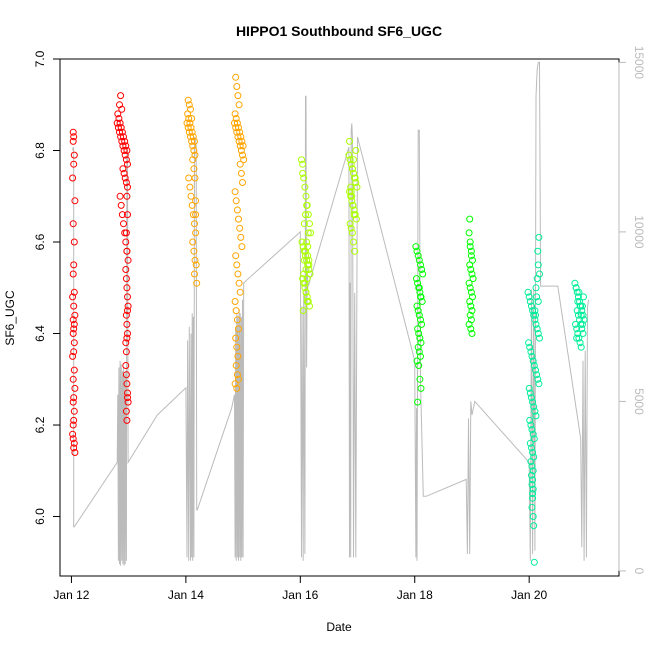 Image resolution: width=650 pixels, height=650 pixels. What do you see at coordinates (47, 287) in the screenshot?
I see `y-left-axis: 6.0 6.2 6.4 6.6 6.8 7.0` at bounding box center [47, 287].